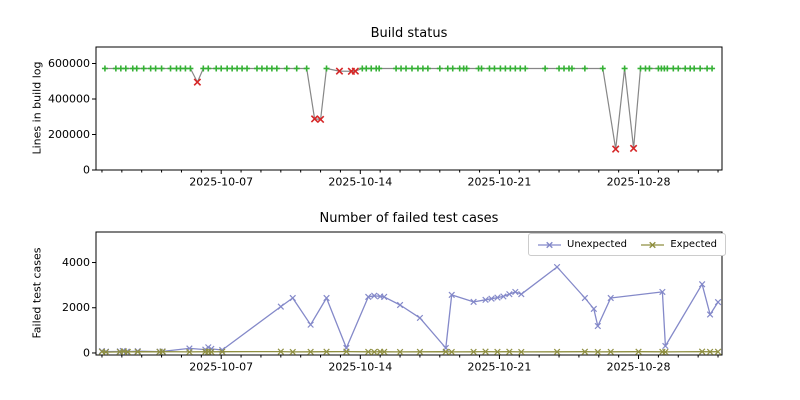 The image size is (800, 400). What do you see at coordinates (69, 134) in the screenshot?
I see `y-tick-label: 200000` at bounding box center [69, 134].